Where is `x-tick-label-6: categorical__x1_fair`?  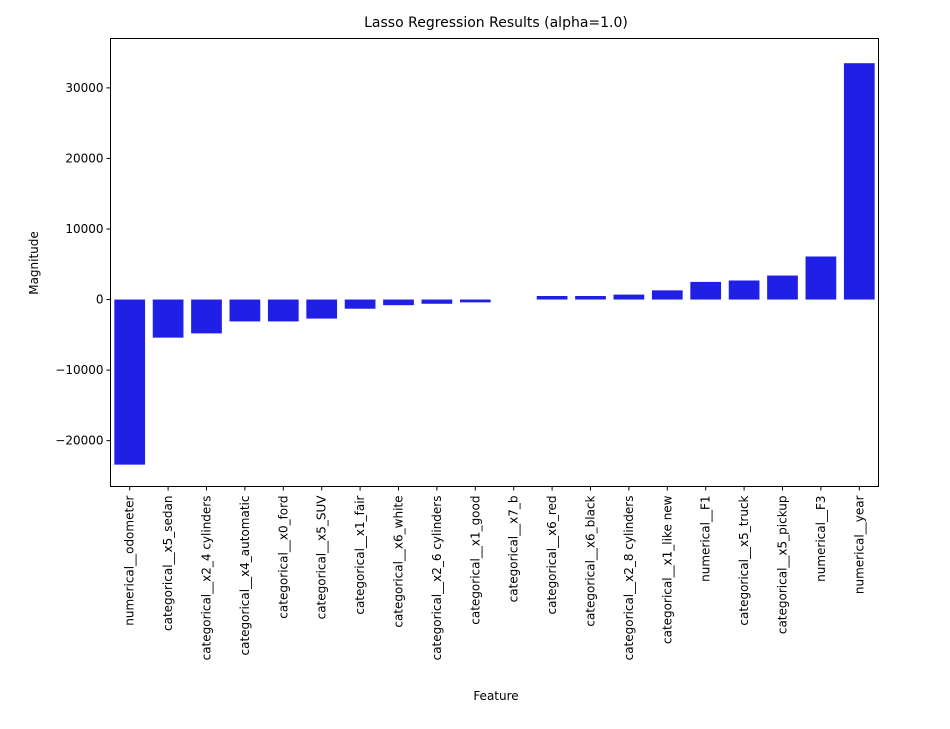 x-tick-label-6: categorical__x1_fair is located at coordinates (360, 554).